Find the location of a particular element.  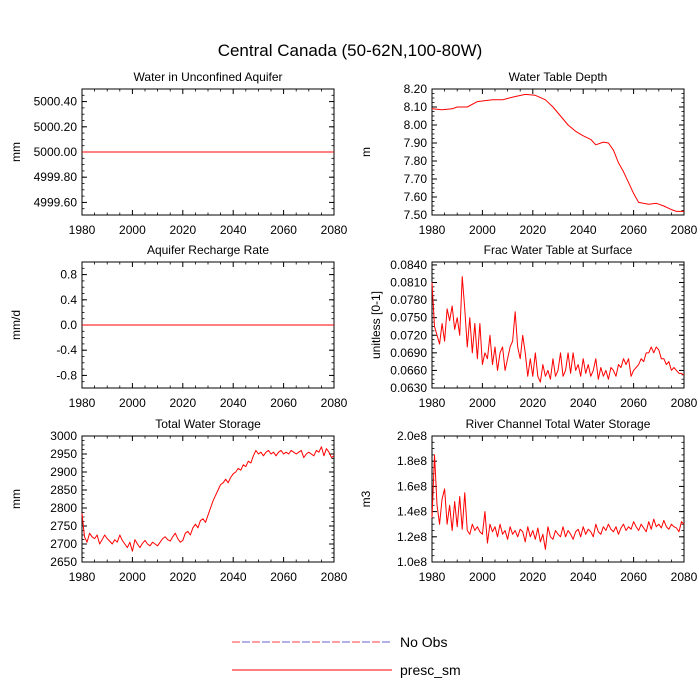

y-axis-label: unitless [0-1] is located at coordinates (376, 325).